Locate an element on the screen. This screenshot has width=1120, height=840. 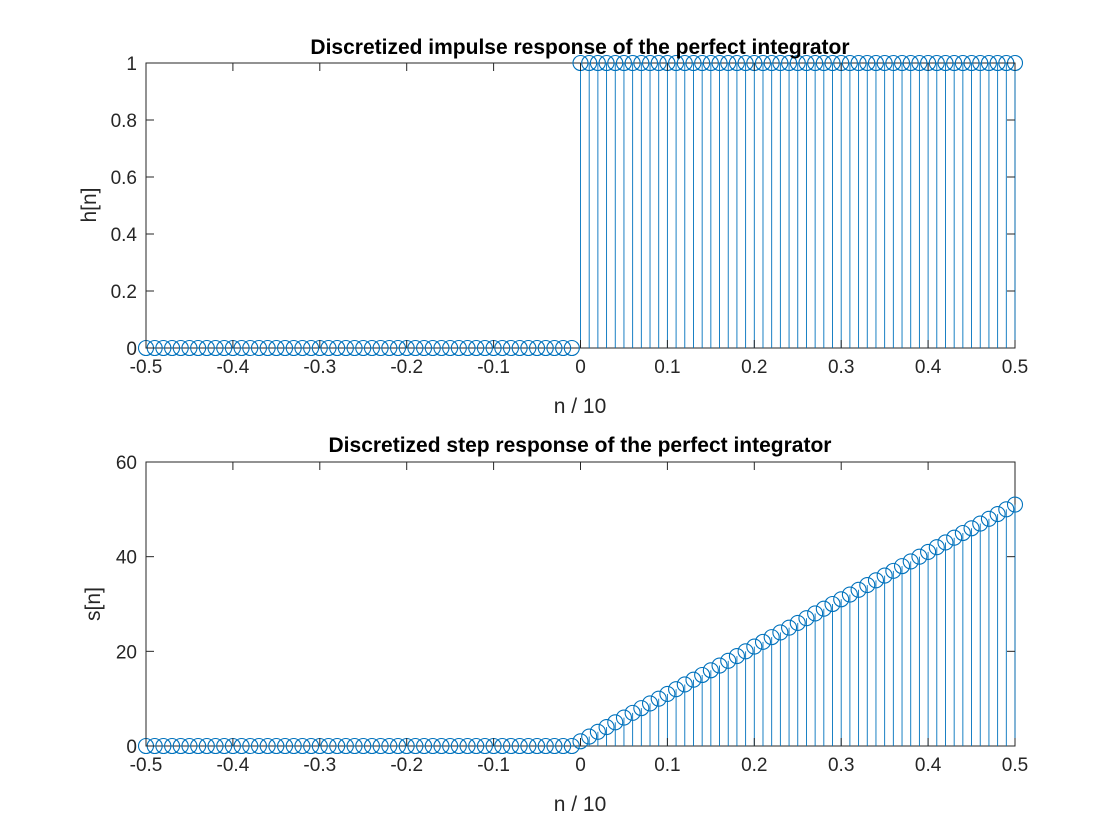
impulse-x-tick-label: 0.5 is located at coordinates (1015, 367).